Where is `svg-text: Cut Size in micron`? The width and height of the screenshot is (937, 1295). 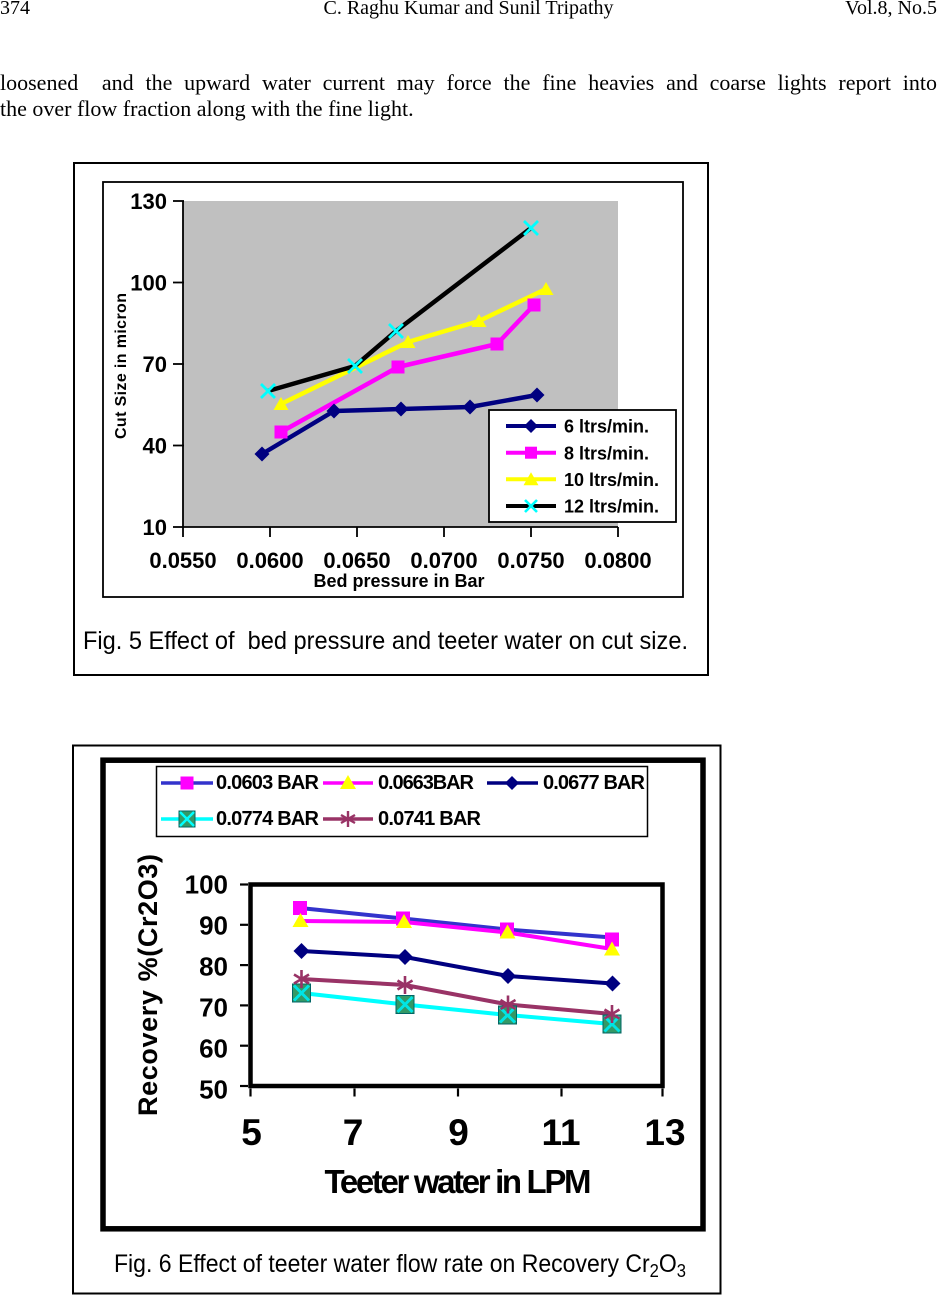
svg-text: Cut Size in micron is located at coordinates (121, 366).